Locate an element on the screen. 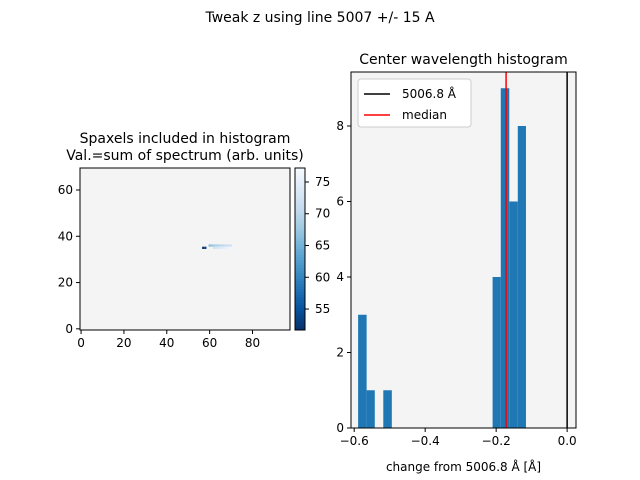 Image resolution: width=640 pixels, height=480 pixels. colorbar-tick-label: 65 is located at coordinates (322, 246).